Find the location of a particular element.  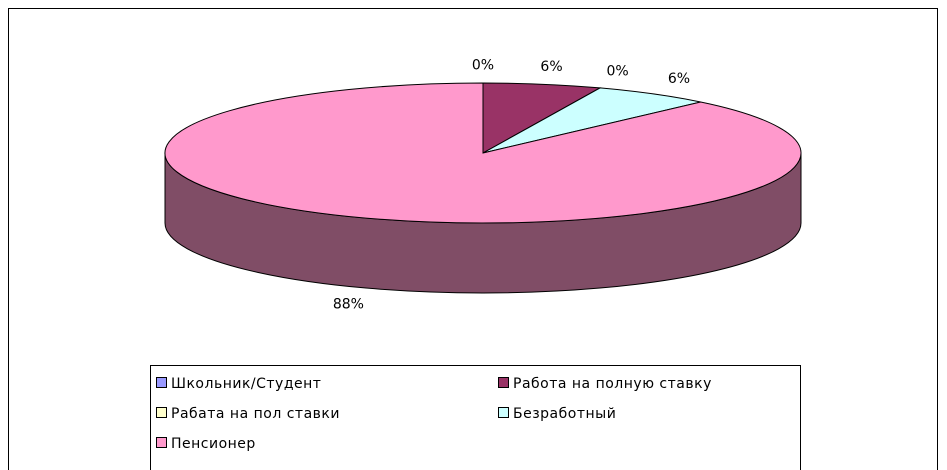

legend-label: Рабата на пол ставки is located at coordinates (255, 414).